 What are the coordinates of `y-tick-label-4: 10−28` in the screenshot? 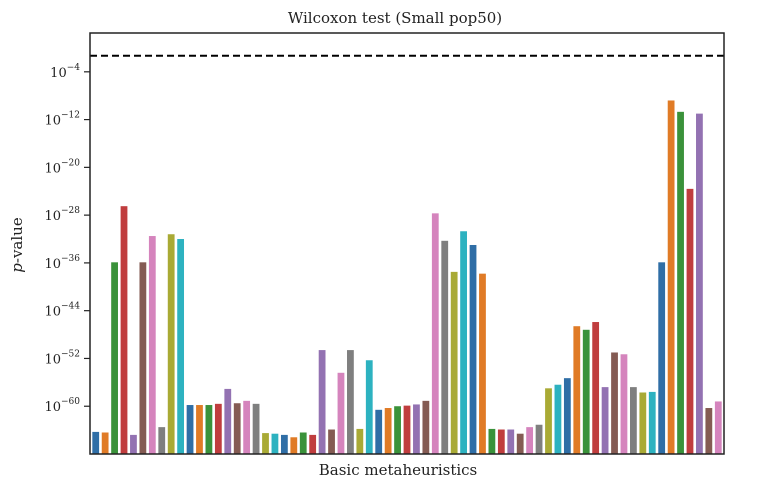 It's located at (62, 215).